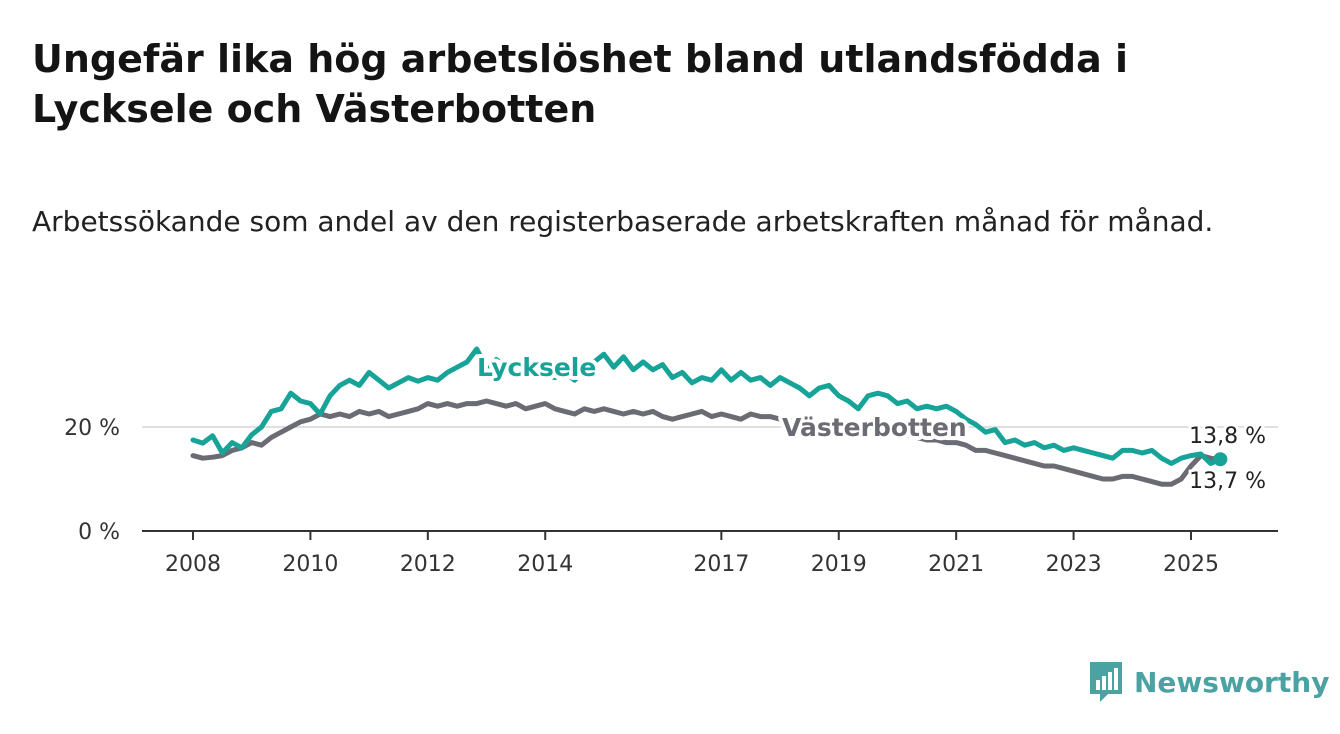  Describe the element at coordinates (92, 428) in the screenshot. I see `y-tick-label: 20 %` at that location.